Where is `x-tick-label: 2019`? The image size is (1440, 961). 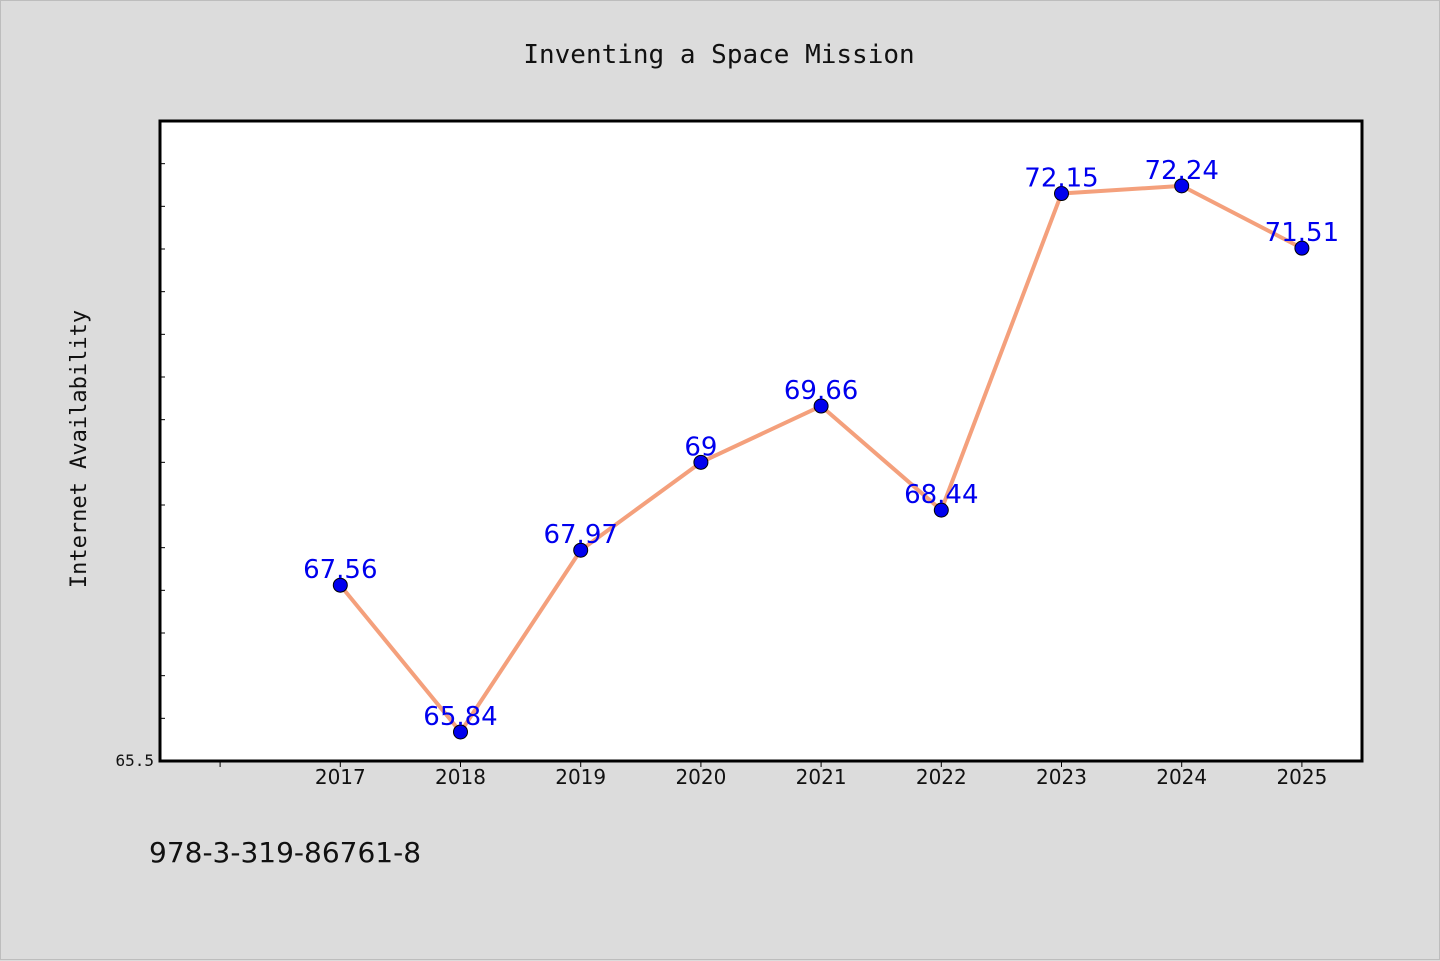
x-tick-label: 2019 is located at coordinates (580, 777).